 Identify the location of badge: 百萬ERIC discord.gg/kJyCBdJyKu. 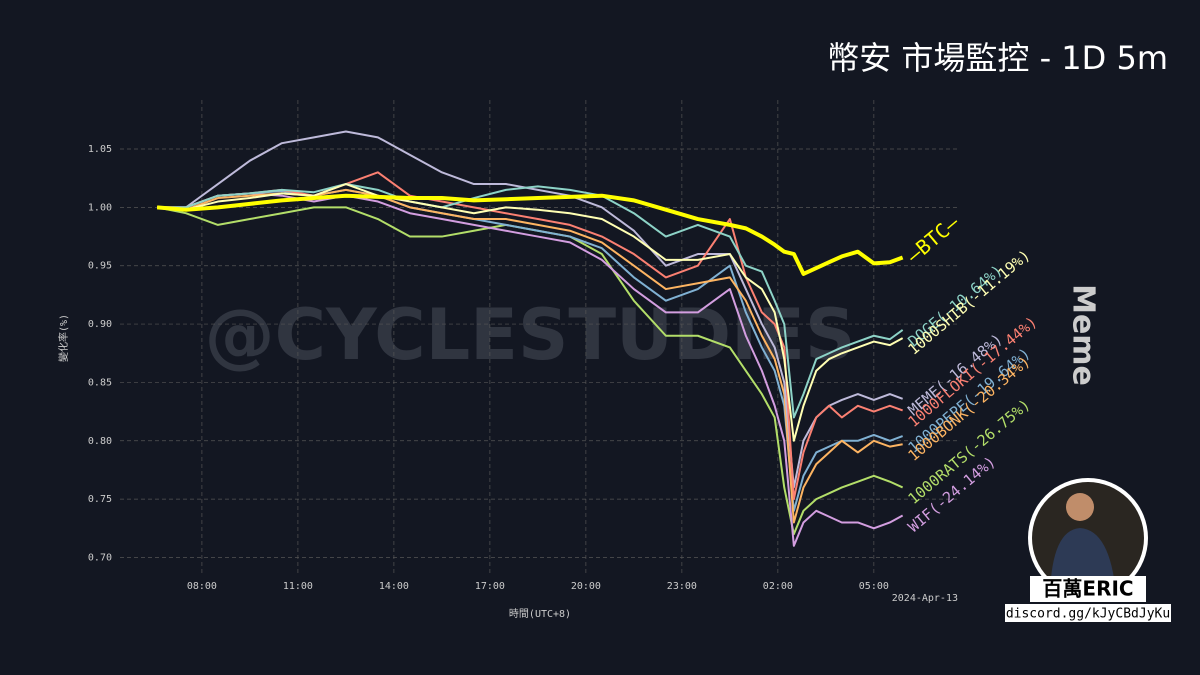
(1088, 550).